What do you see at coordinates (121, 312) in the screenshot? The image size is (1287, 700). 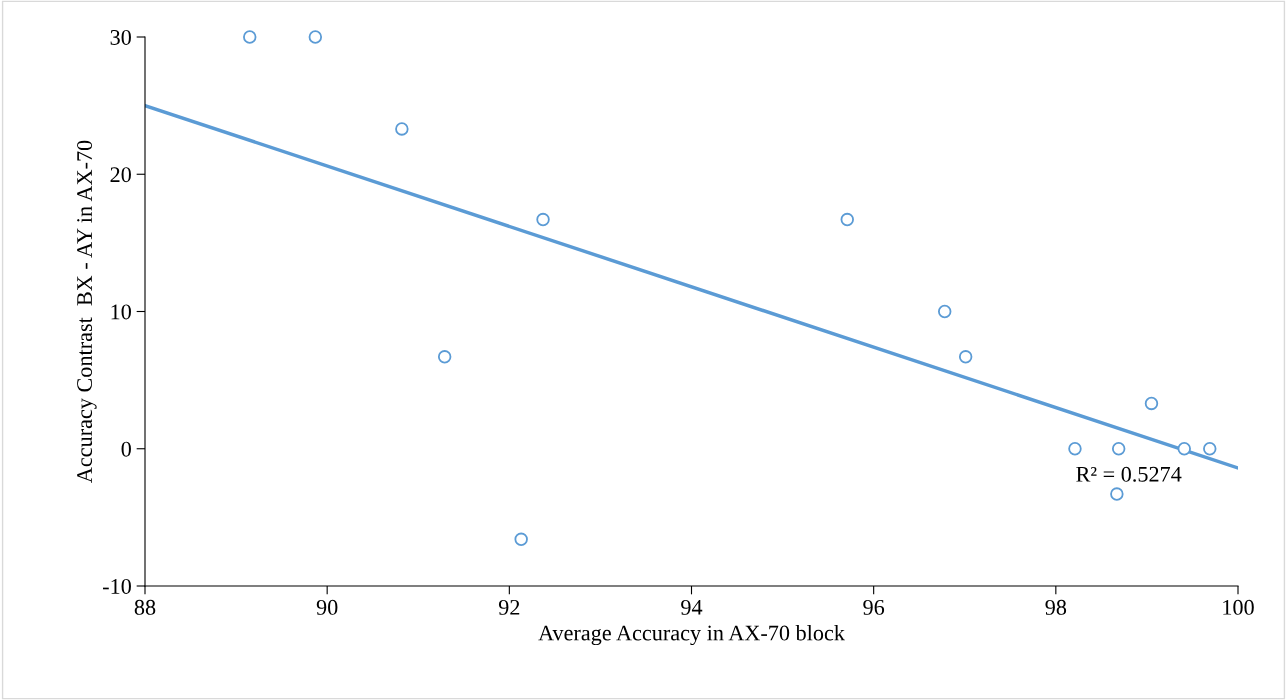 I see `y-tick-label: 10` at bounding box center [121, 312].